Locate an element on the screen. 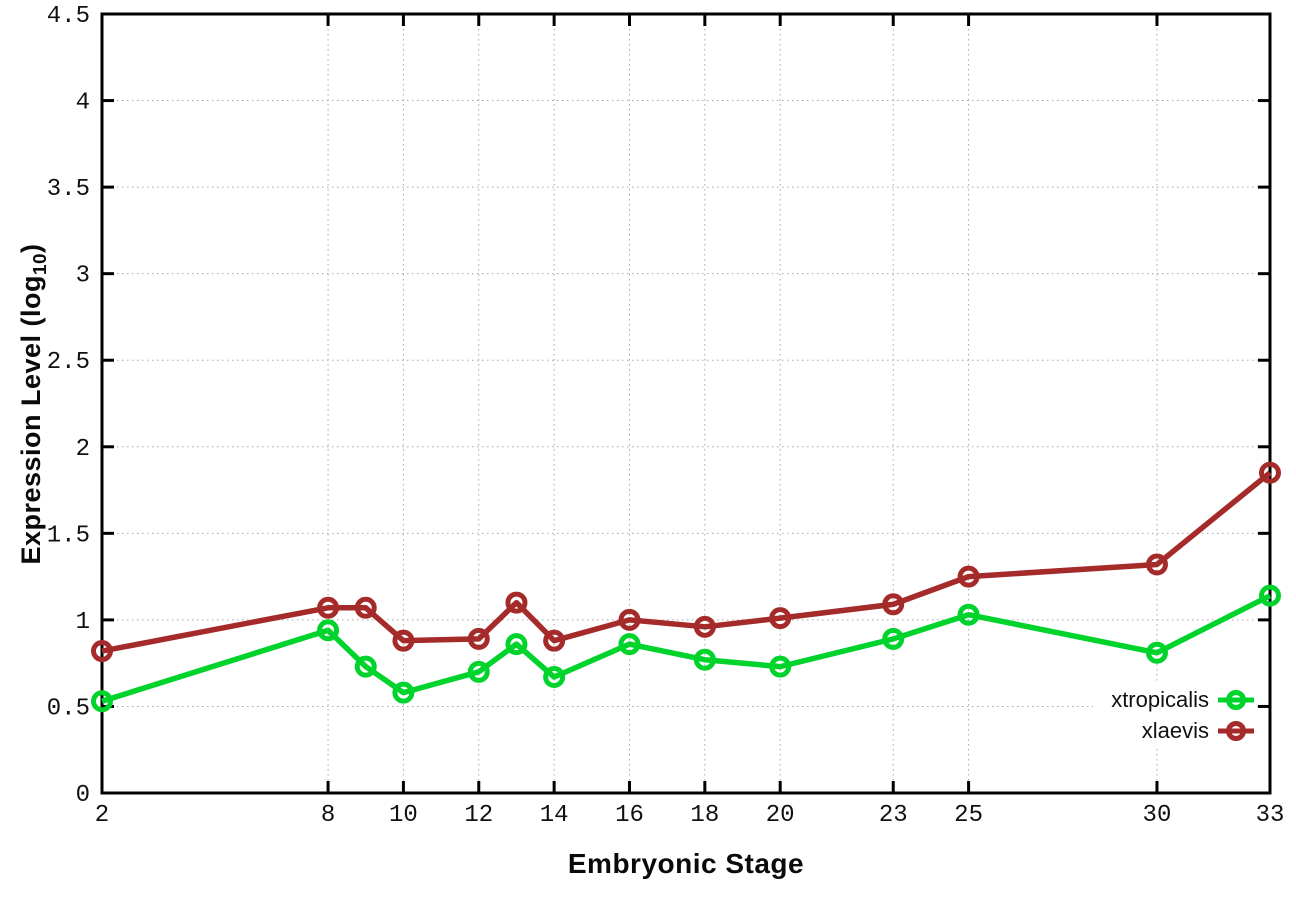 The width and height of the screenshot is (1296, 907). x-tick-label-10: 10 is located at coordinates (403, 815).